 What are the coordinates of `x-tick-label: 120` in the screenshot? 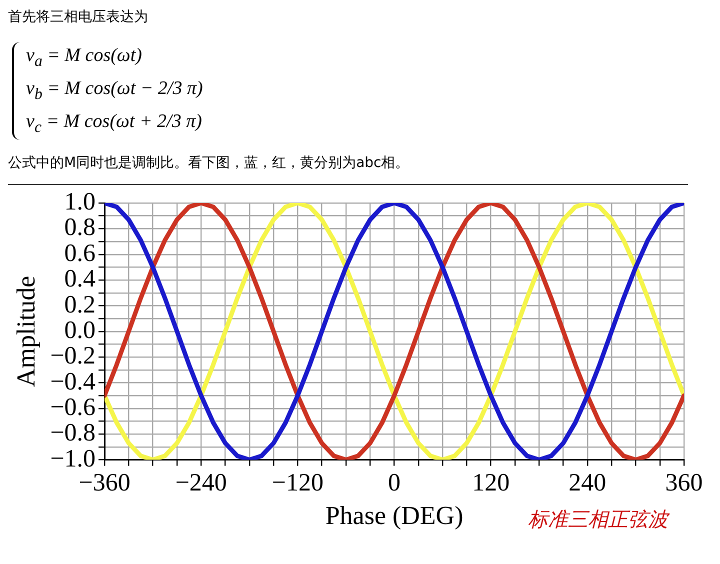 It's located at (491, 483).